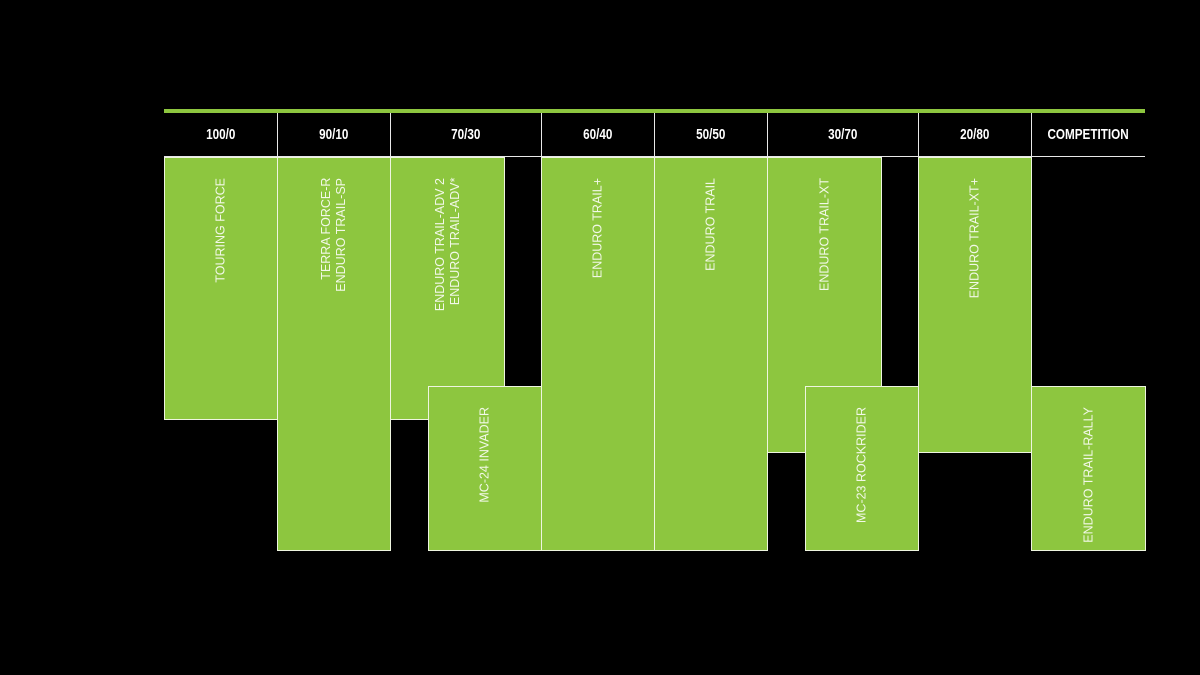 The width and height of the screenshot is (1200, 675). I want to click on product-label: MC-23 ROCKRIDER, so click(861, 465).